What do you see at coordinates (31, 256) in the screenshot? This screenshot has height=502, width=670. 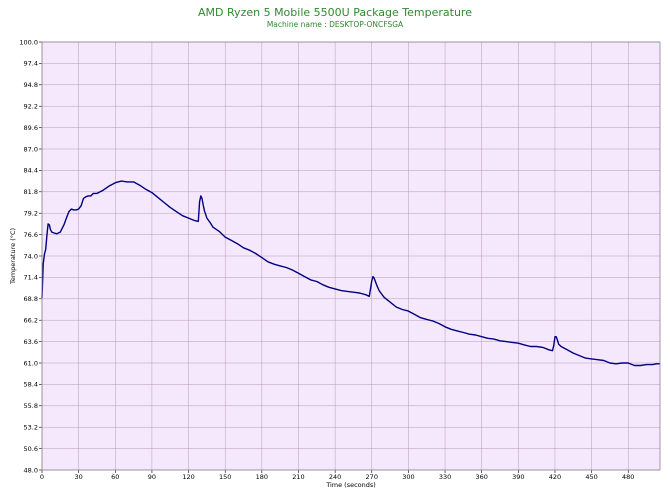 I see `y-tick-label: 74.0` at bounding box center [31, 256].